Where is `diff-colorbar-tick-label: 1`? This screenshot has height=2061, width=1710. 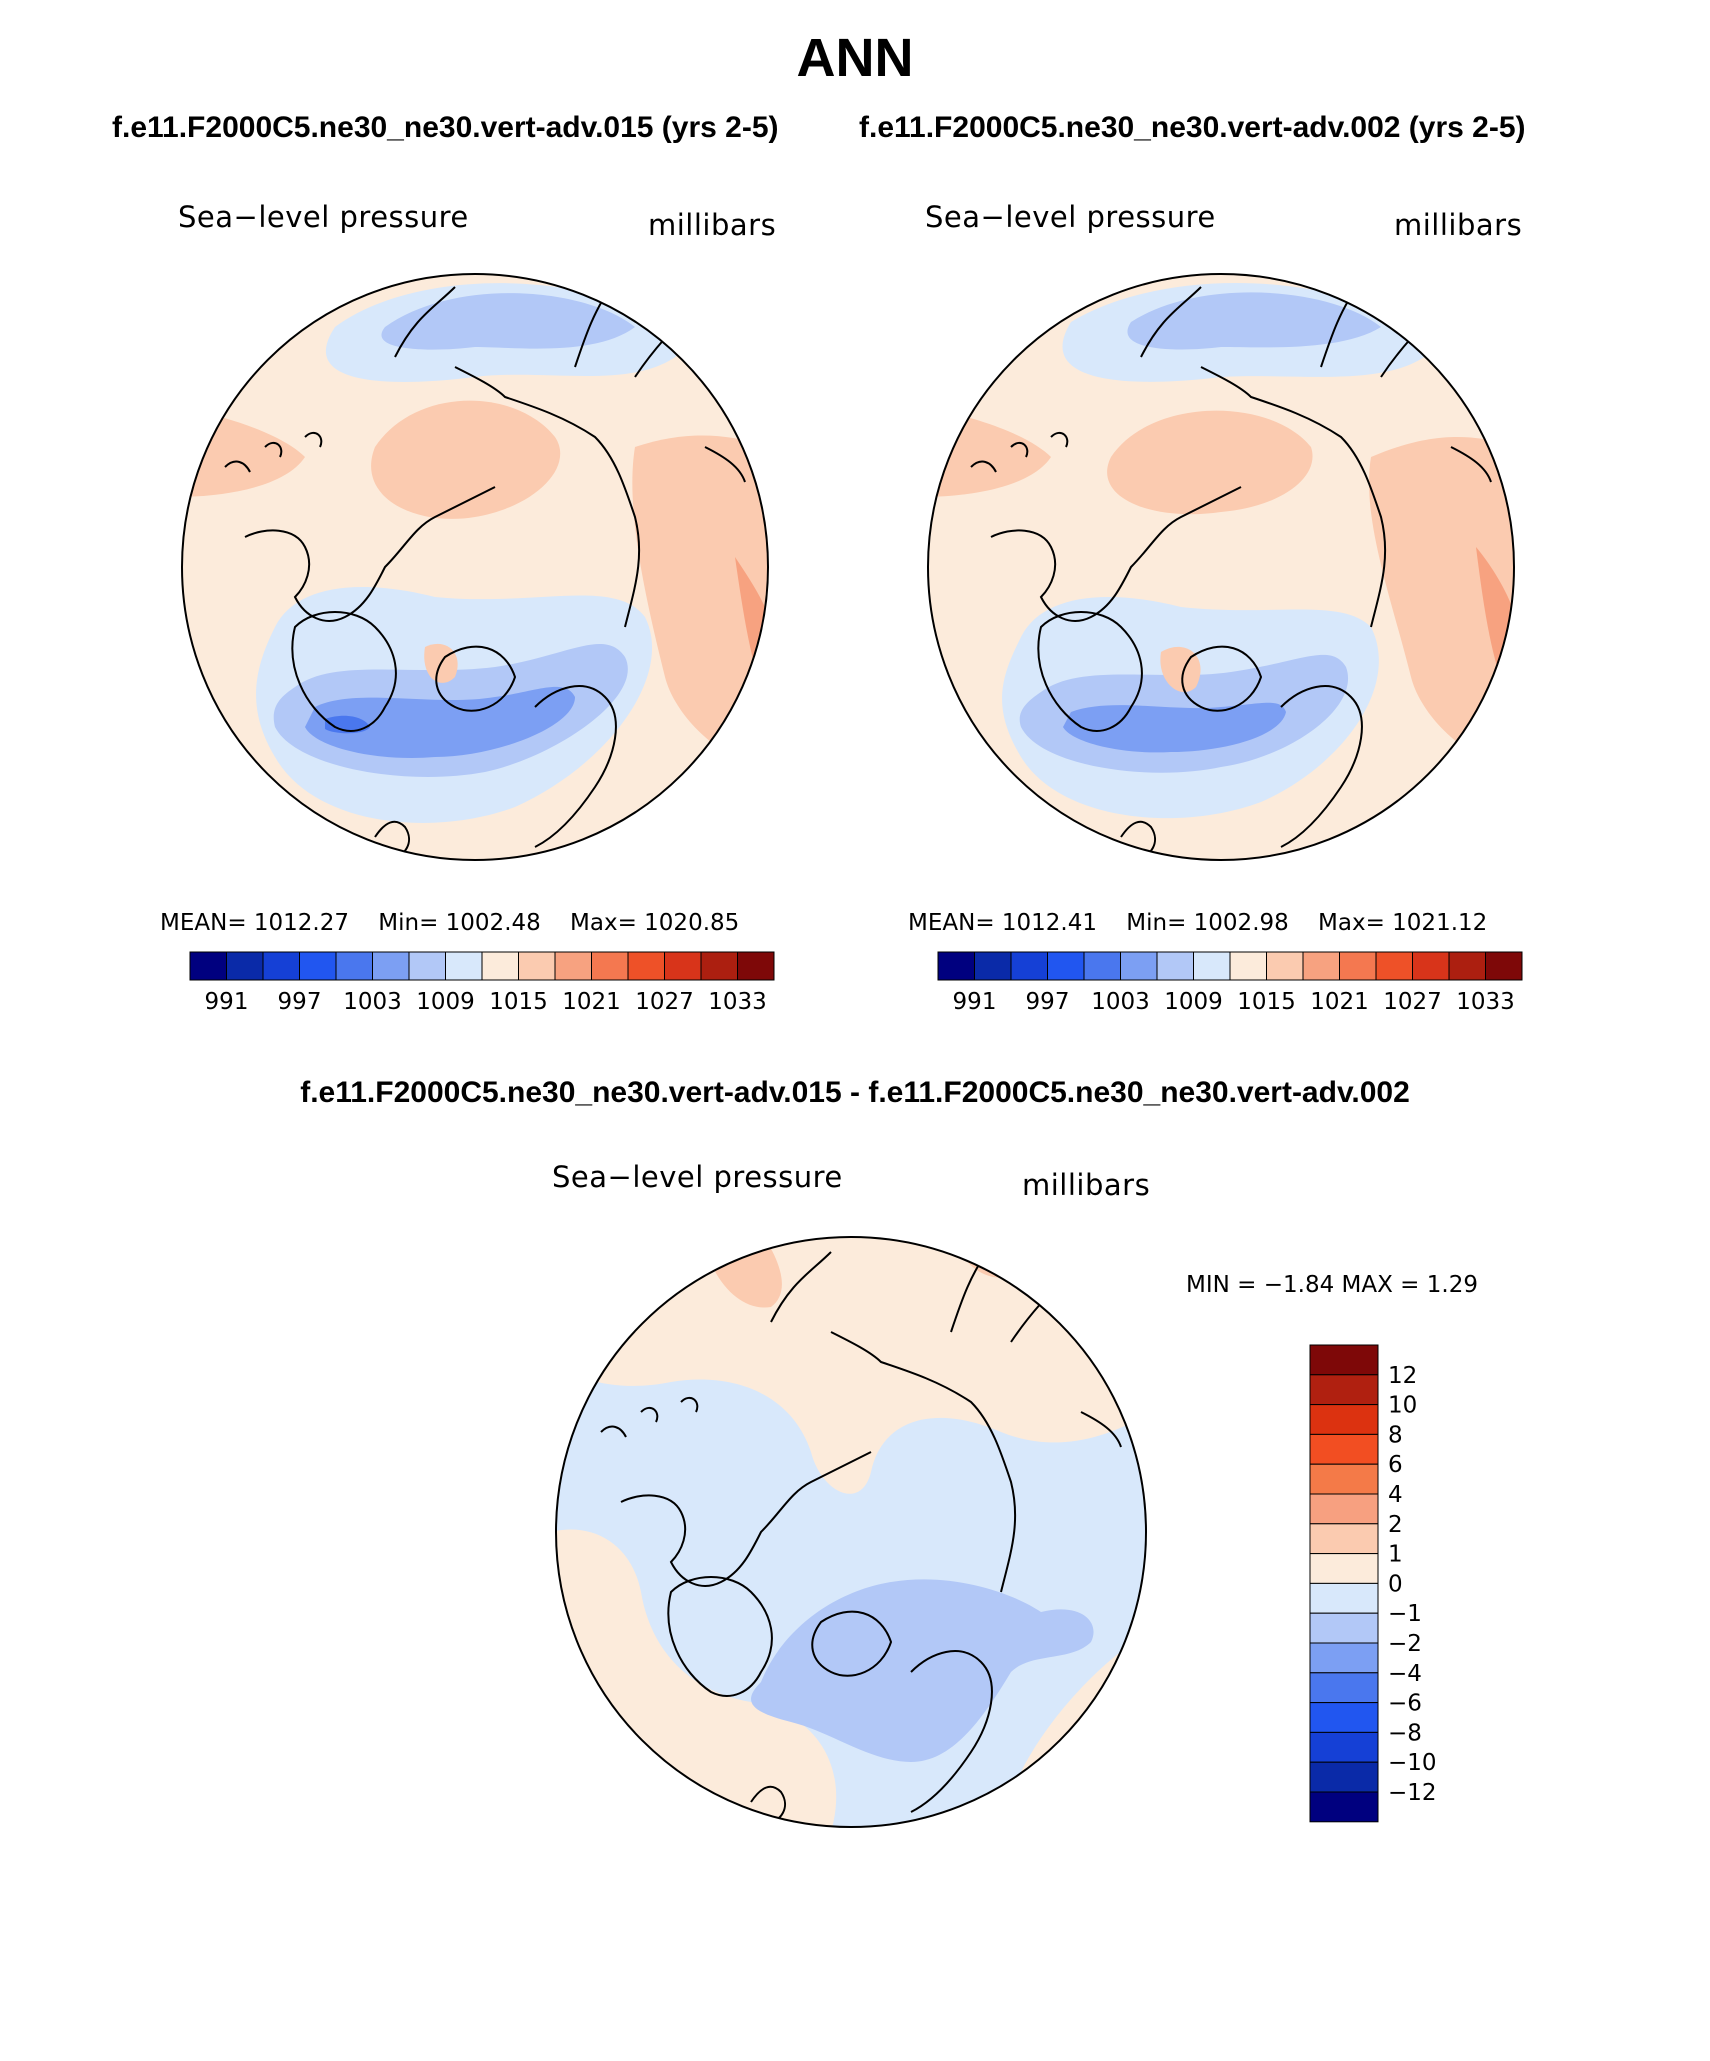 diff-colorbar-tick-label: 1 is located at coordinates (1395, 1555).